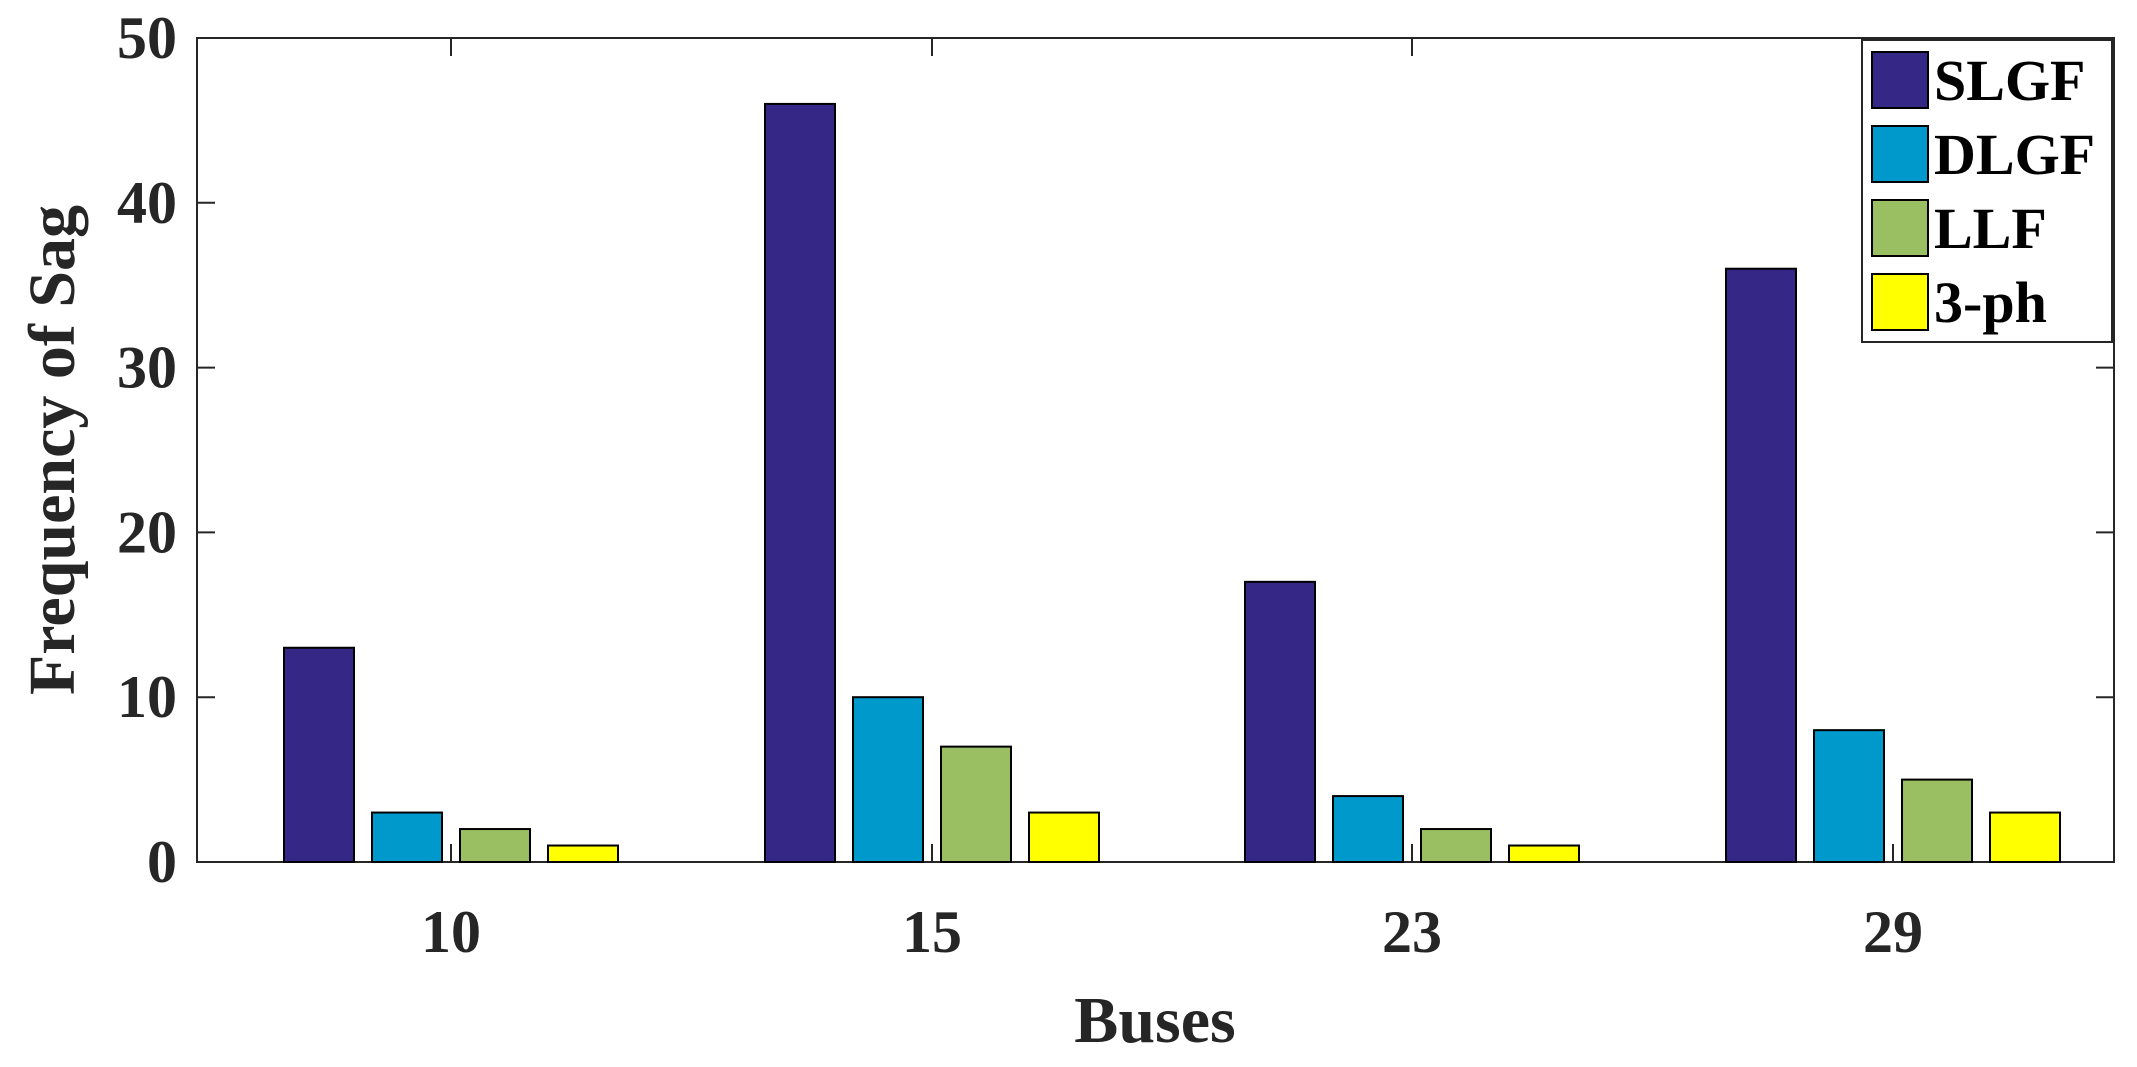 The width and height of the screenshot is (2137, 1067). What do you see at coordinates (147, 38) in the screenshot?
I see `y-tick-label: 50` at bounding box center [147, 38].